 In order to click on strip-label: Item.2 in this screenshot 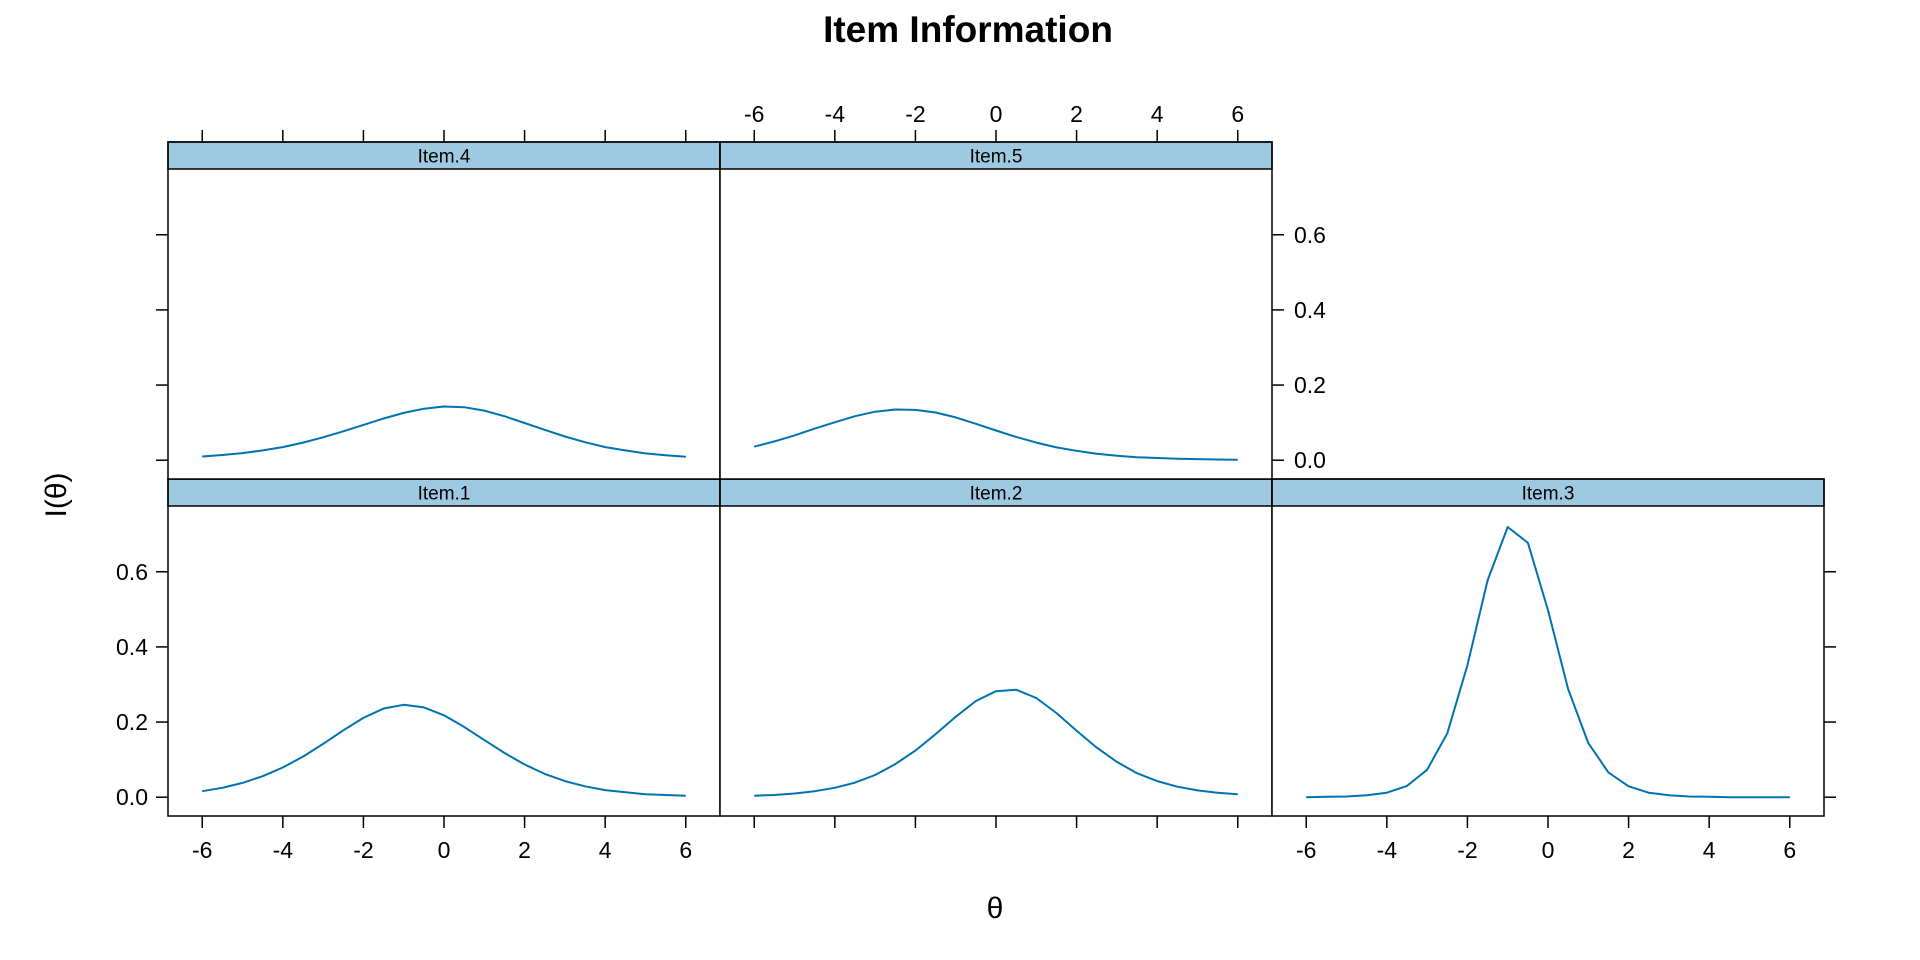, I will do `click(996, 494)`.